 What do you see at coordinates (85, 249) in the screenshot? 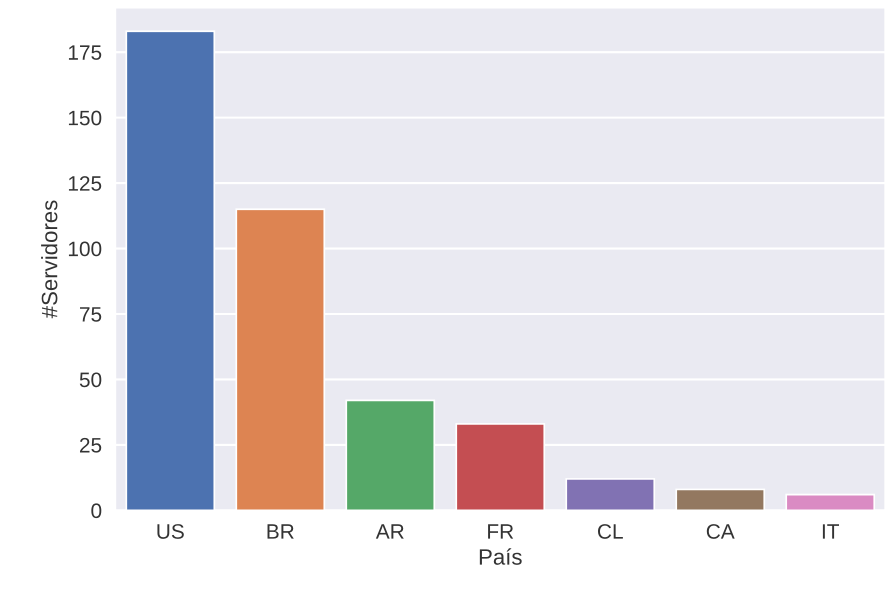
I see `y-tick-label: 100` at bounding box center [85, 249].